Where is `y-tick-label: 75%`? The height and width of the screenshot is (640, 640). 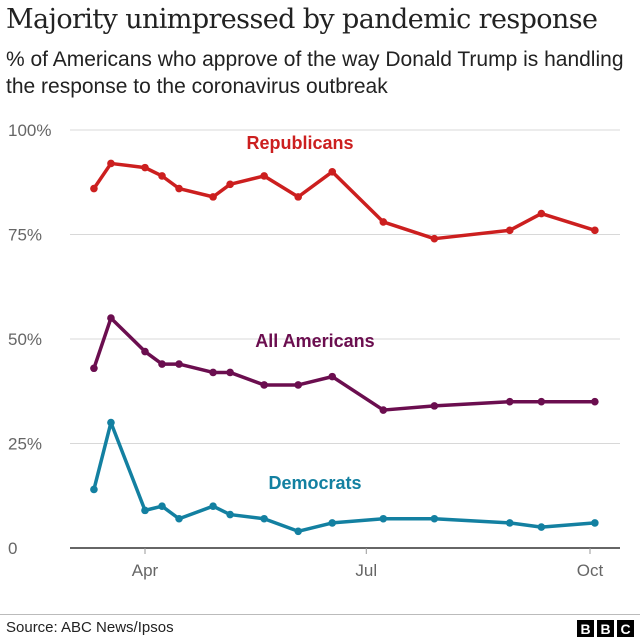 y-tick-label: 75% is located at coordinates (25, 235).